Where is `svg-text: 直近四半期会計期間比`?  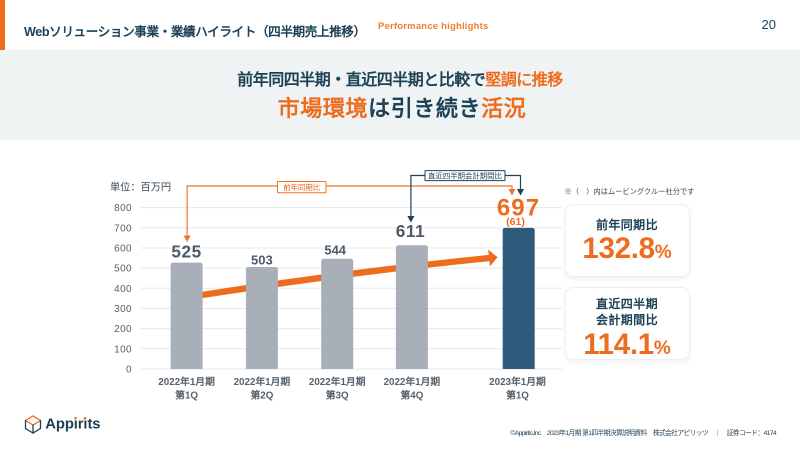 svg-text: 直近四半期会計期間比 is located at coordinates (465, 175).